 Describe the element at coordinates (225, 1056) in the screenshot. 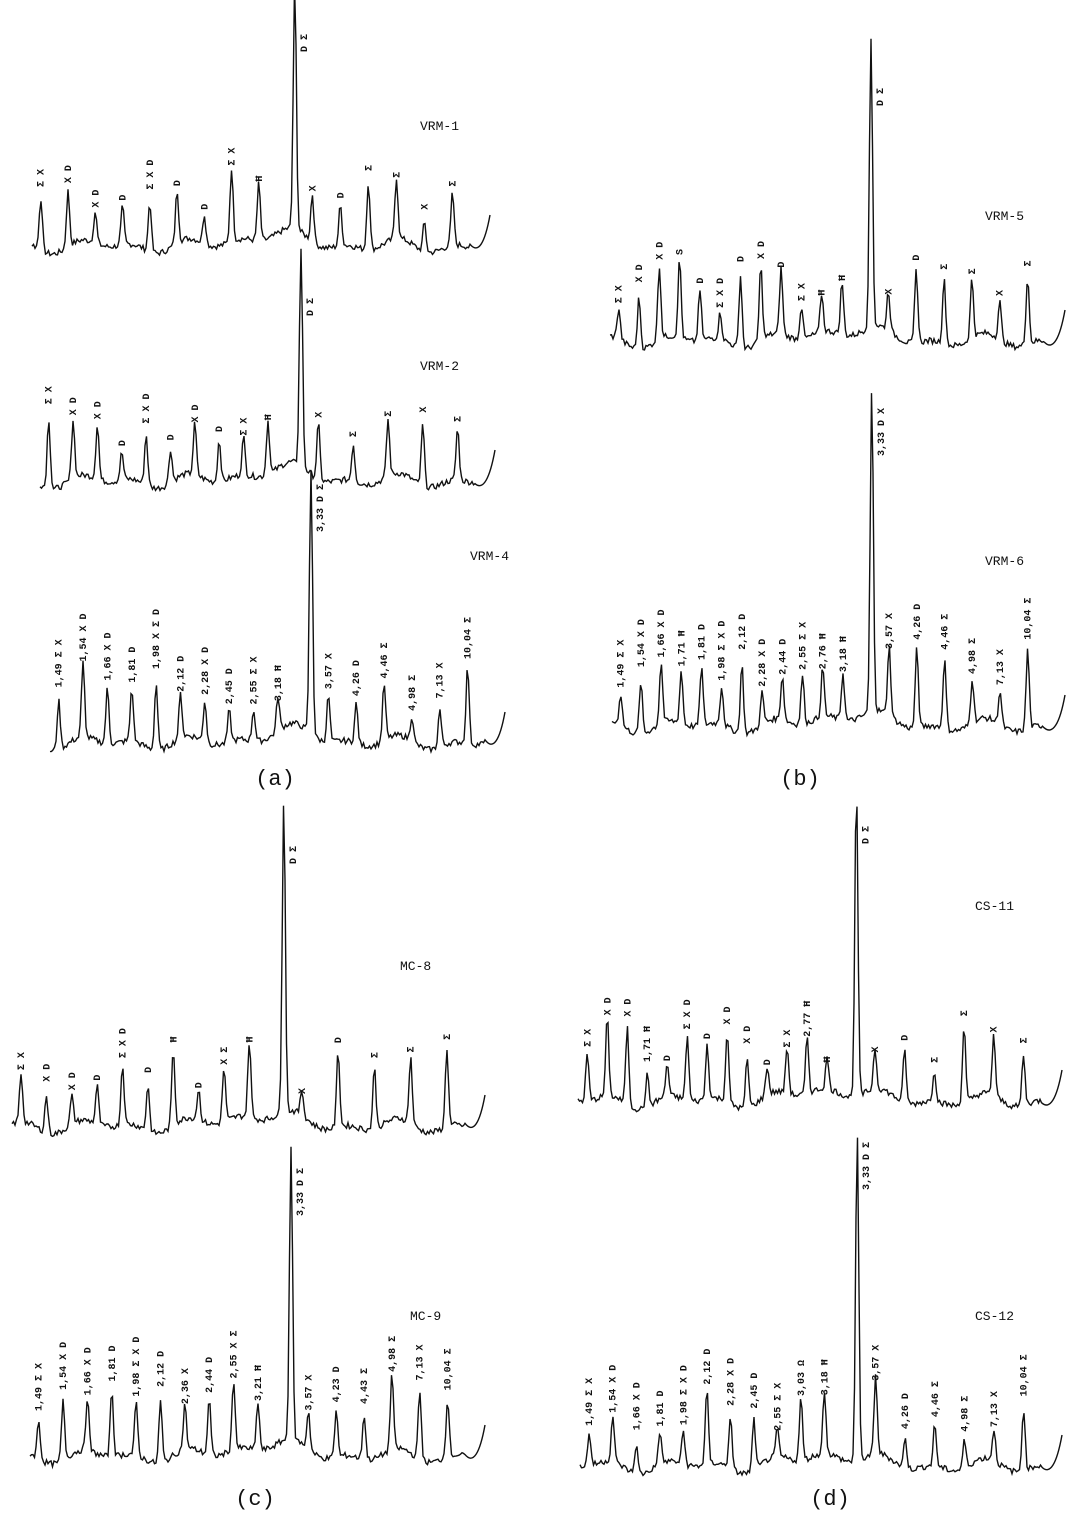

I see `peak-label: X Σ` at that location.